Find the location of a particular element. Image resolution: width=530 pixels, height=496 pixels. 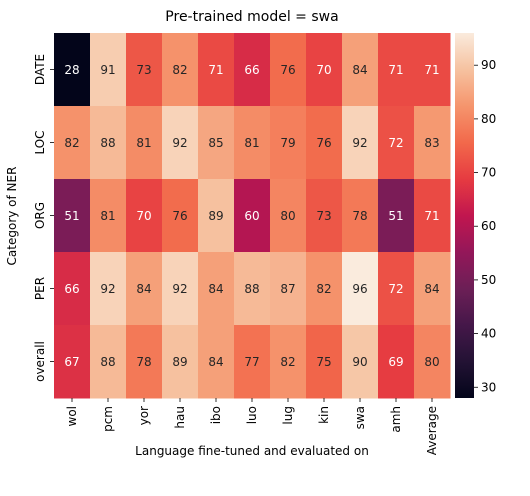

colorbar-tick-label: 70 is located at coordinates (488, 173).